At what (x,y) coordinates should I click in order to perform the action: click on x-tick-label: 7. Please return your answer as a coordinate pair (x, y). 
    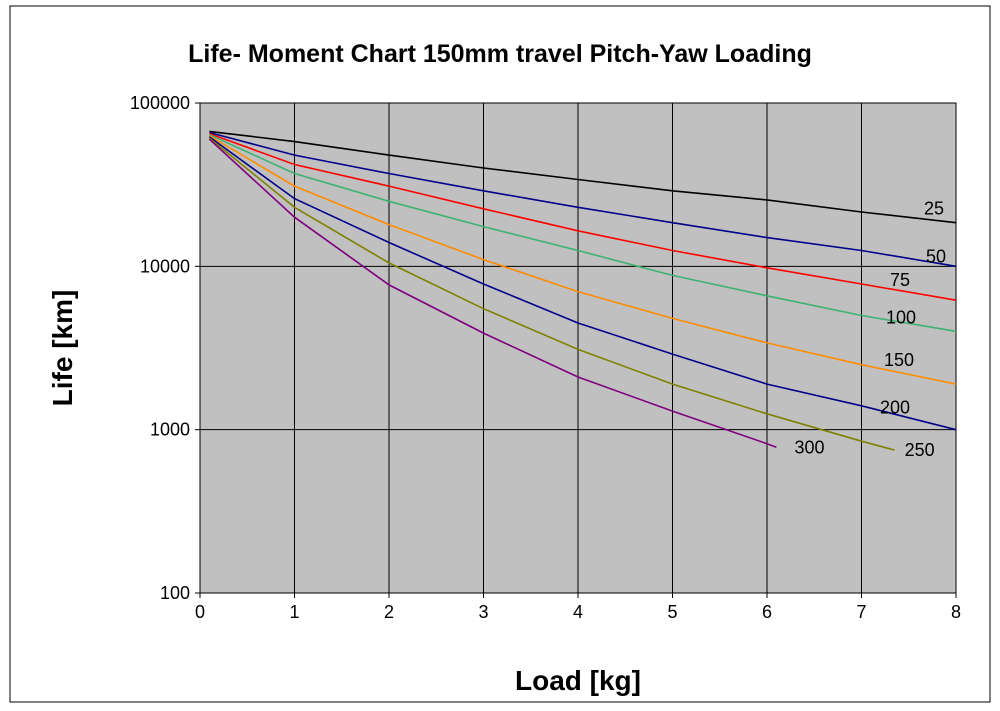
    Looking at the image, I should click on (861, 612).